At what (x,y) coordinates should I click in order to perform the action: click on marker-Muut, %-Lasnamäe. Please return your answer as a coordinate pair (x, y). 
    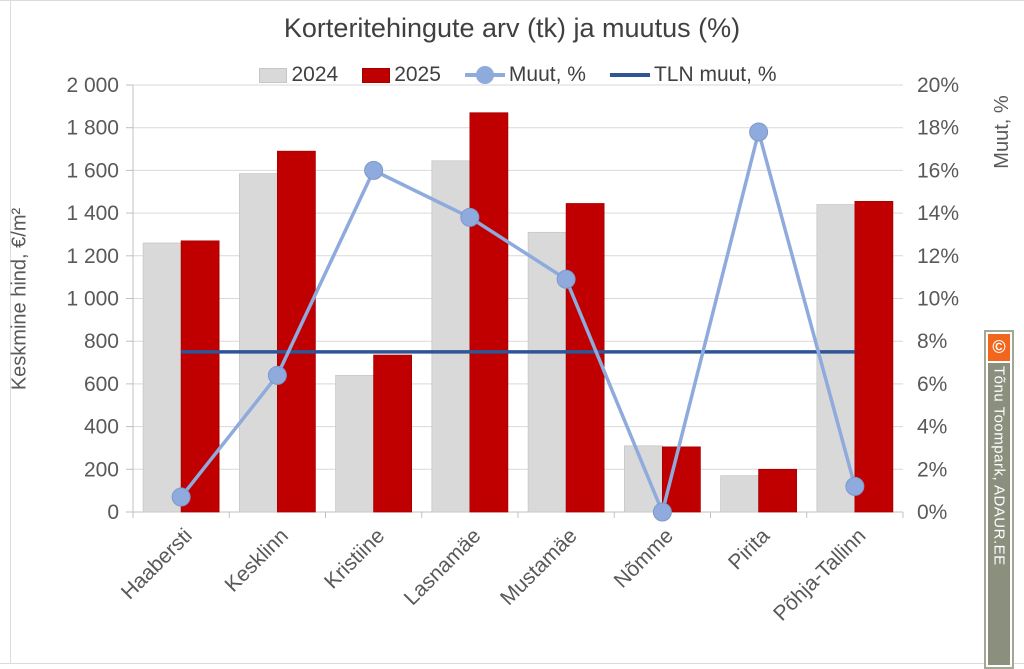
    Looking at the image, I should click on (470, 217).